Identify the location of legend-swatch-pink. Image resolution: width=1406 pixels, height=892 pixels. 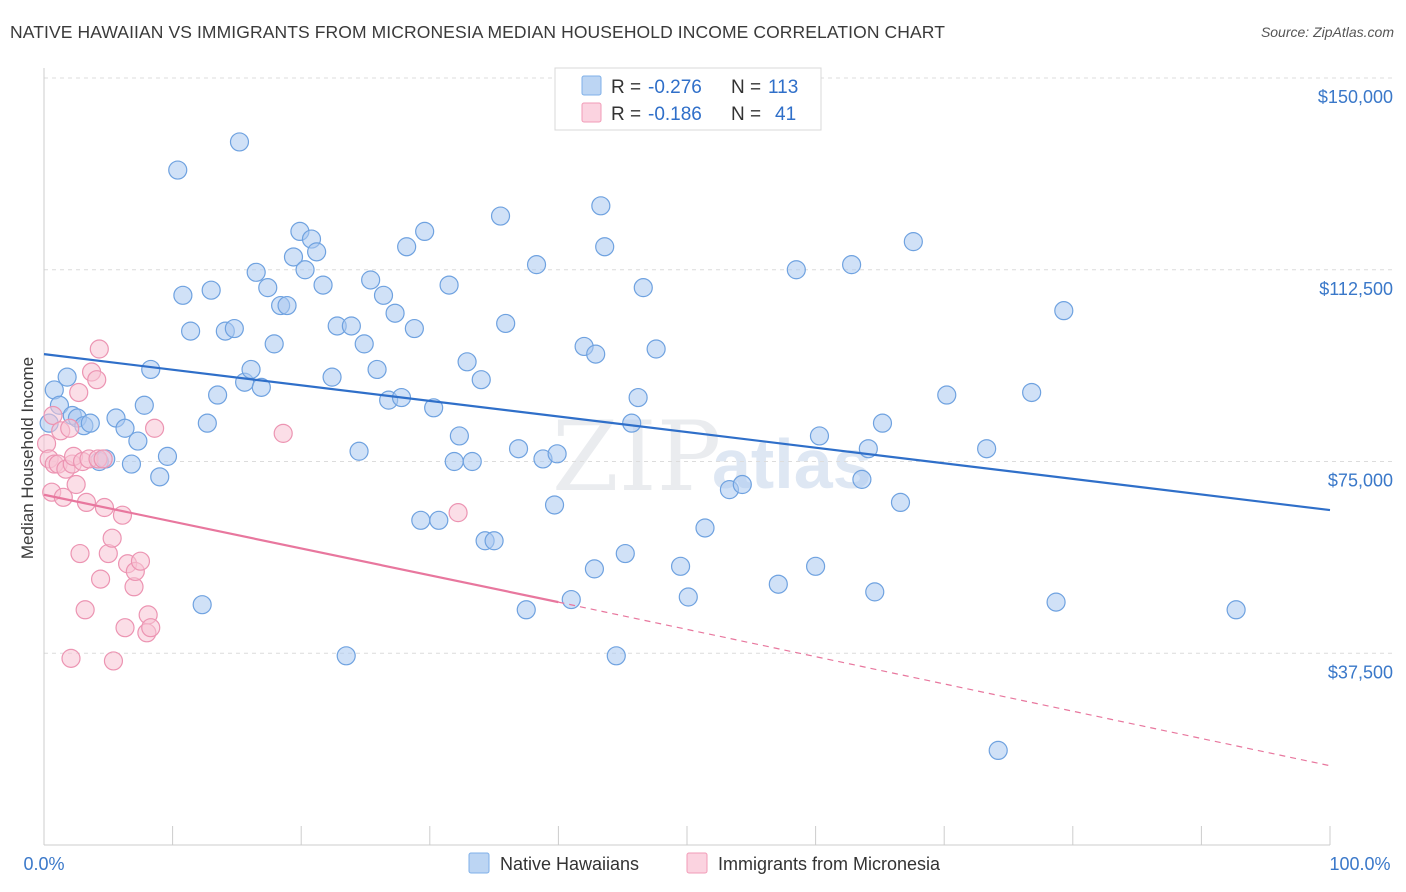
(591, 112).